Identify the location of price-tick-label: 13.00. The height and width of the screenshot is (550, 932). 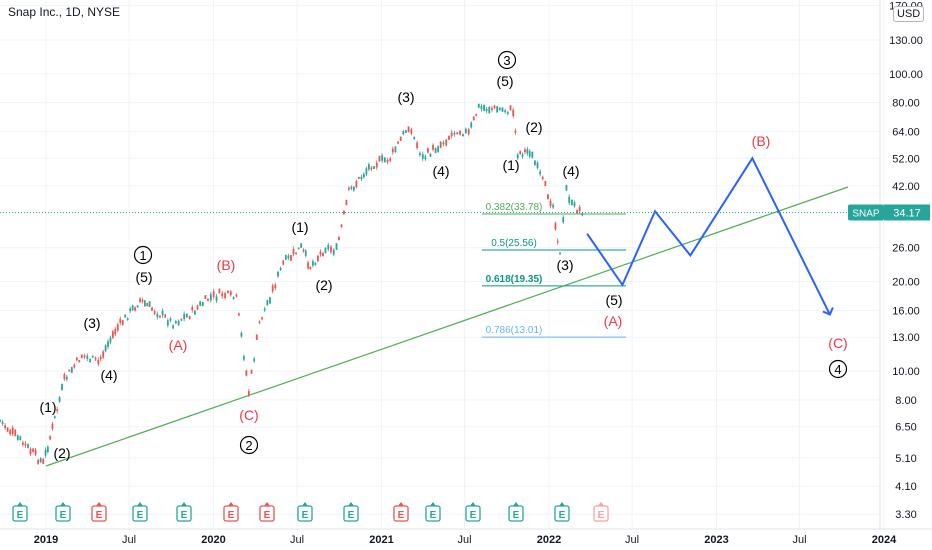
(906, 338).